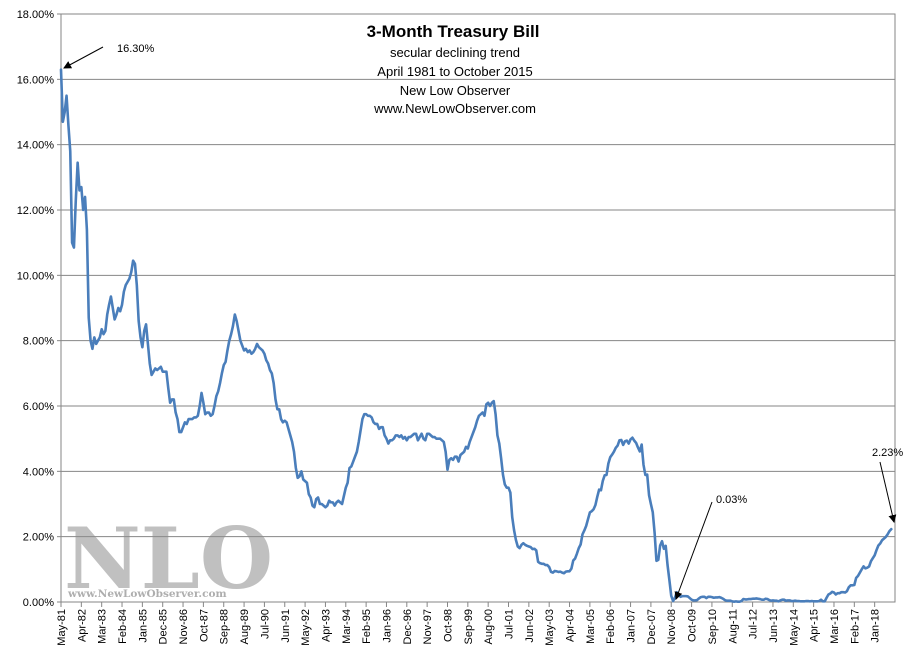 This screenshot has width=910, height=661. I want to click on x-tick-label: Mar-94, so click(347, 626).